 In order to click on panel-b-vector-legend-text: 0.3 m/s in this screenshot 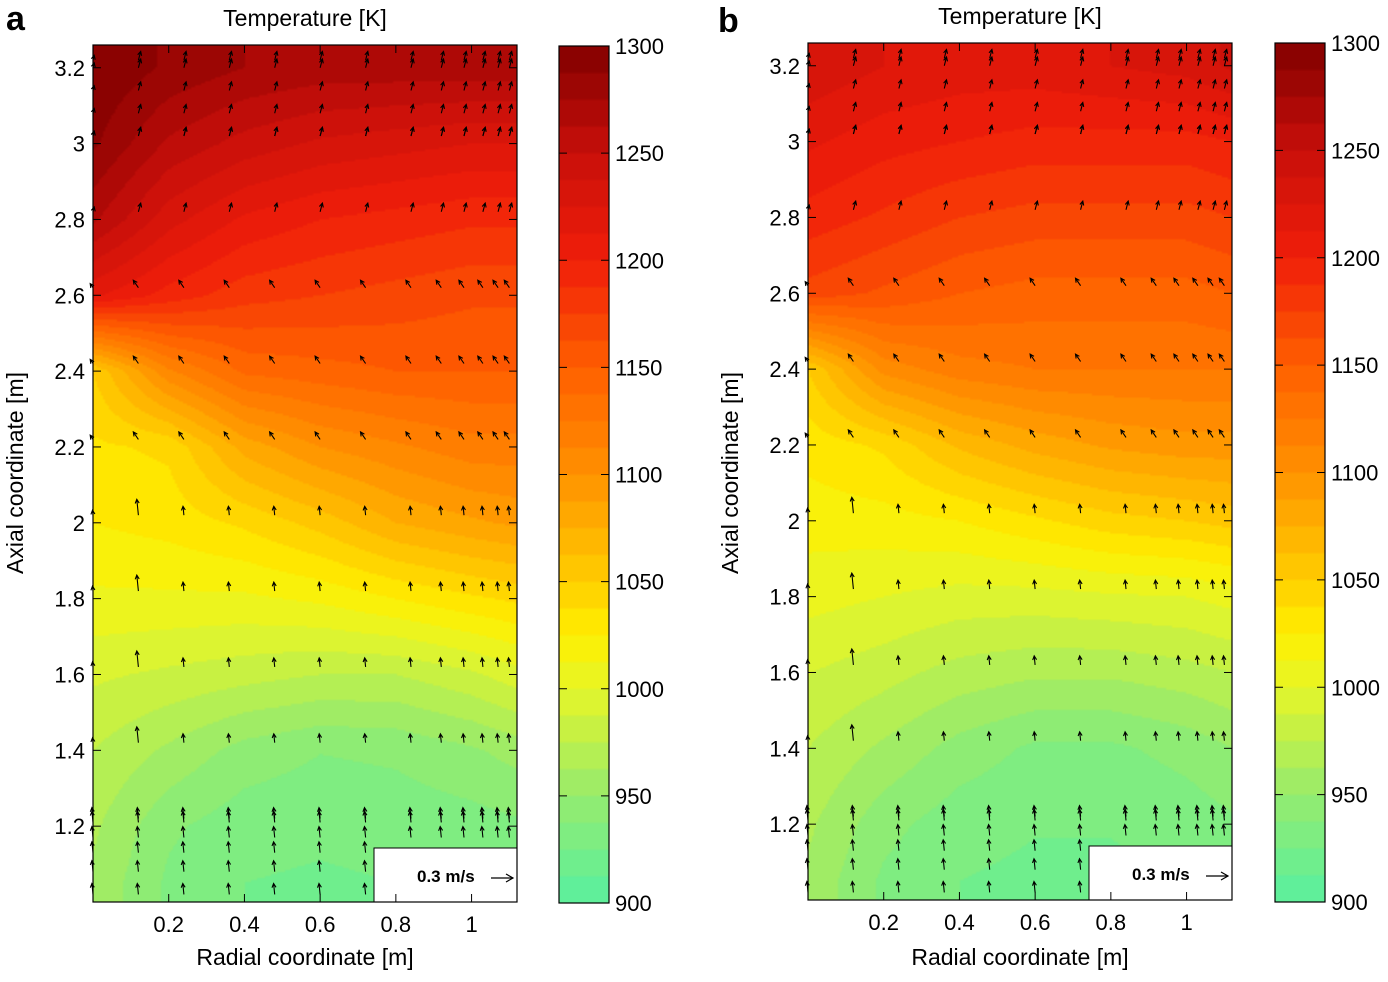, I will do `click(1161, 874)`.